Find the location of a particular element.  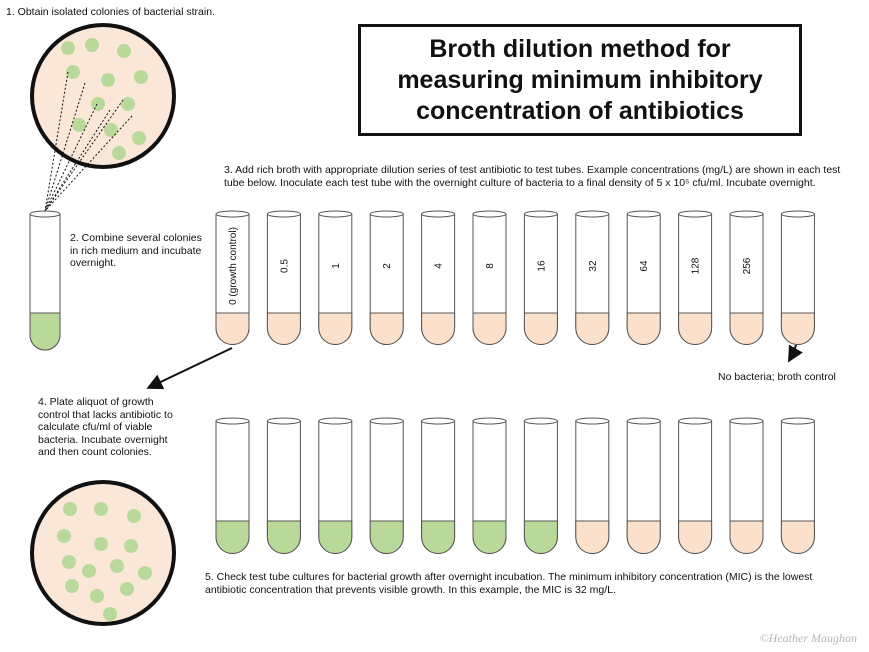

tube-row-results is located at coordinates (515, 485).